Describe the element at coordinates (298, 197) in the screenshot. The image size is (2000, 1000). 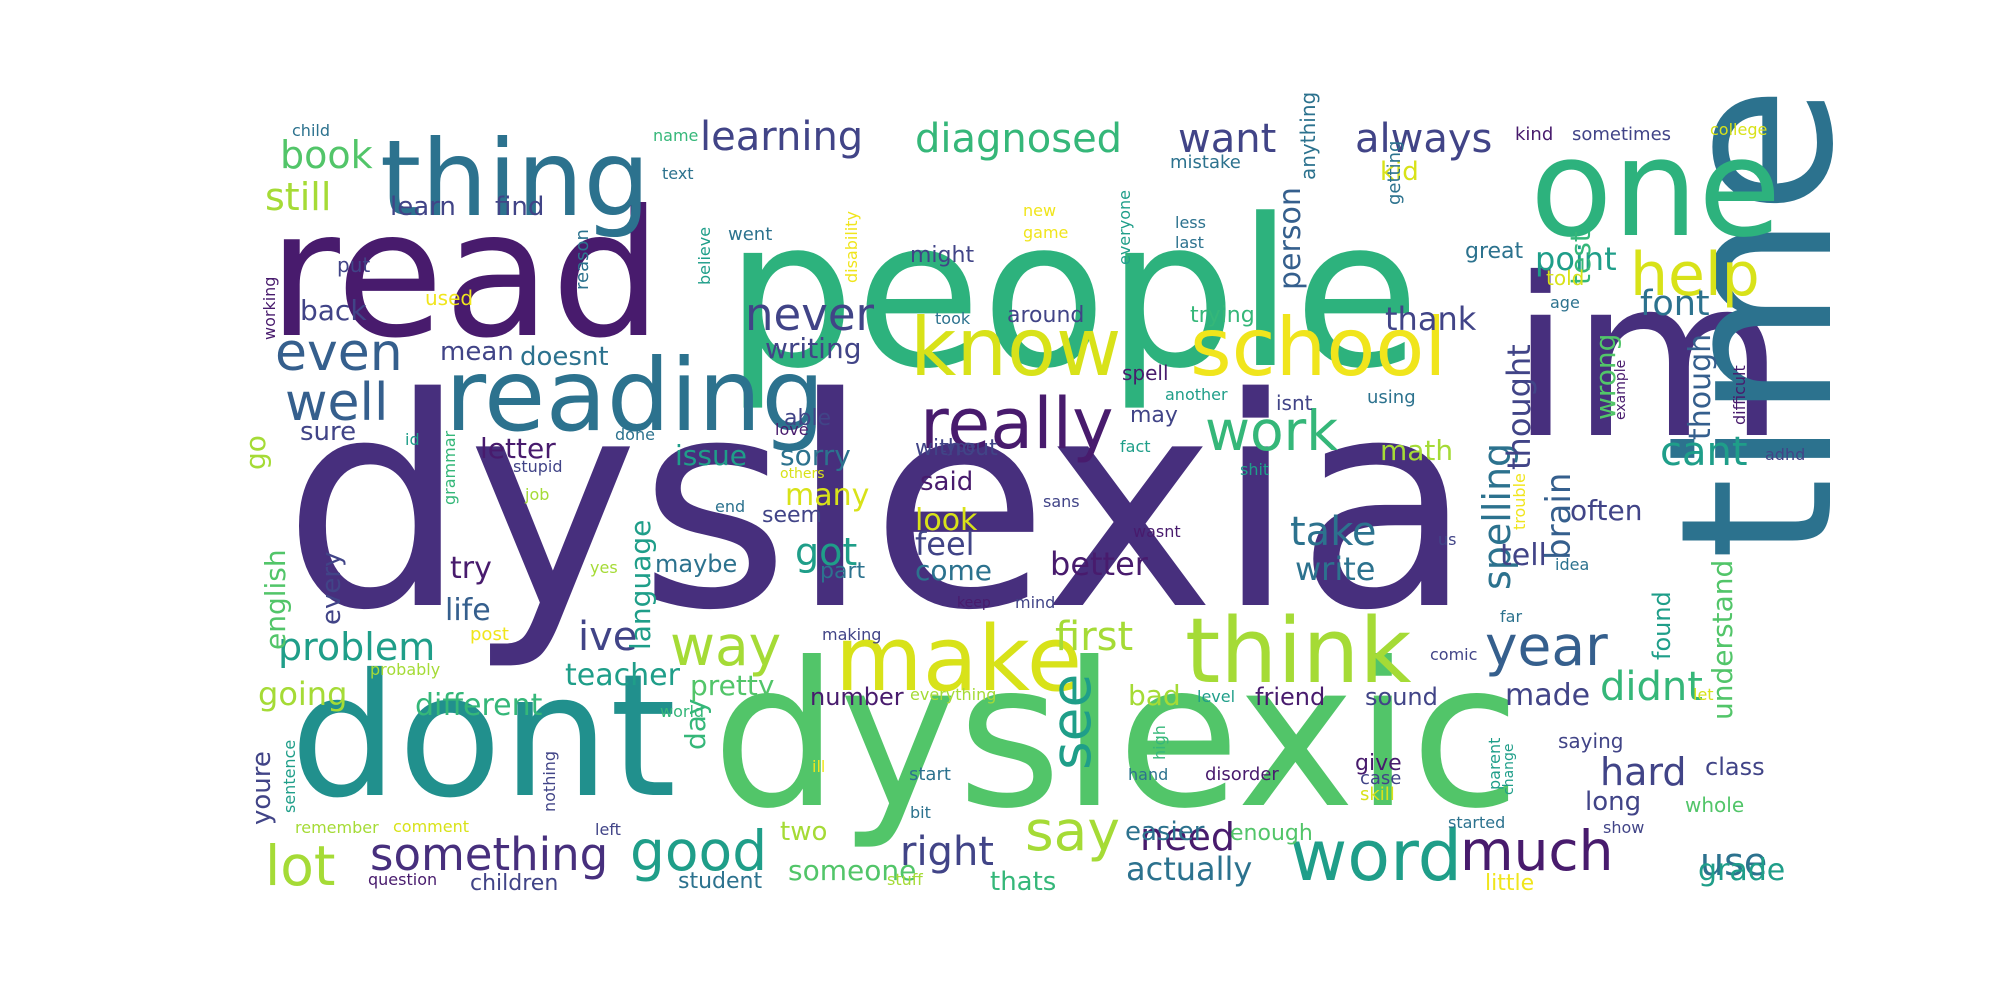
I see `cloud-word-still: still` at that location.